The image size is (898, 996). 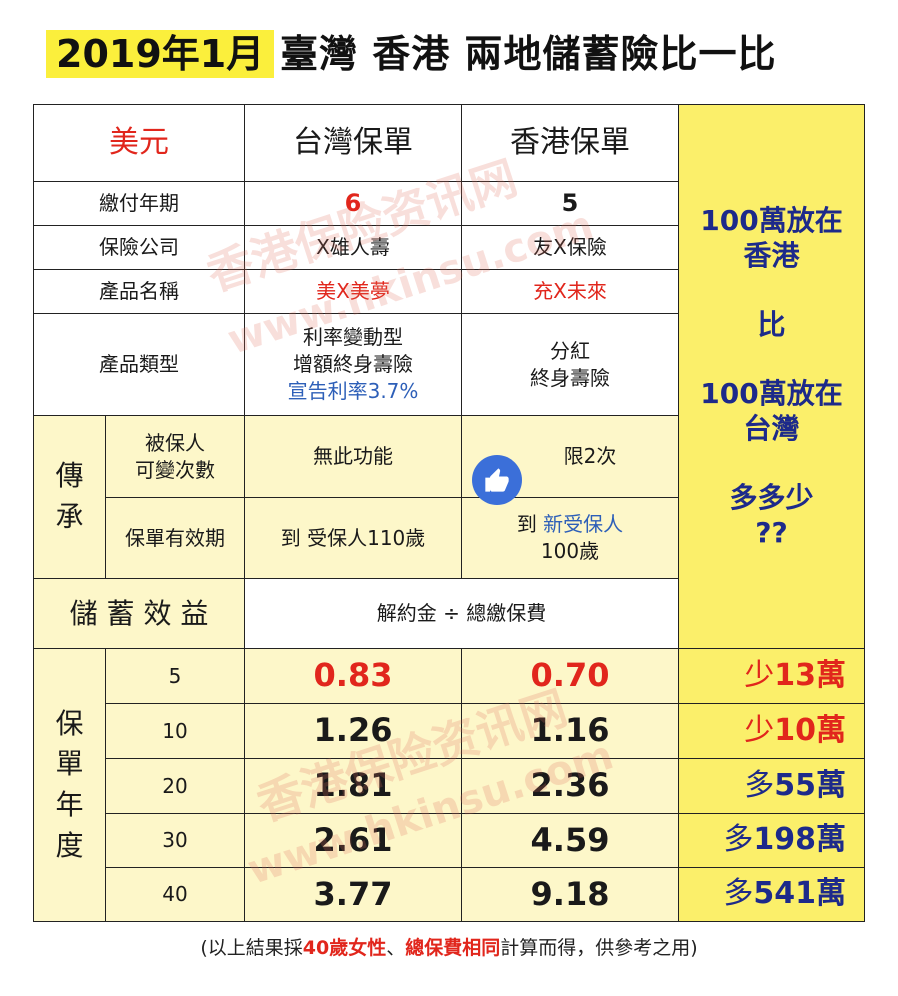 What do you see at coordinates (251, 948) in the screenshot?
I see `footnote-prefix: (以上結果採` at bounding box center [251, 948].